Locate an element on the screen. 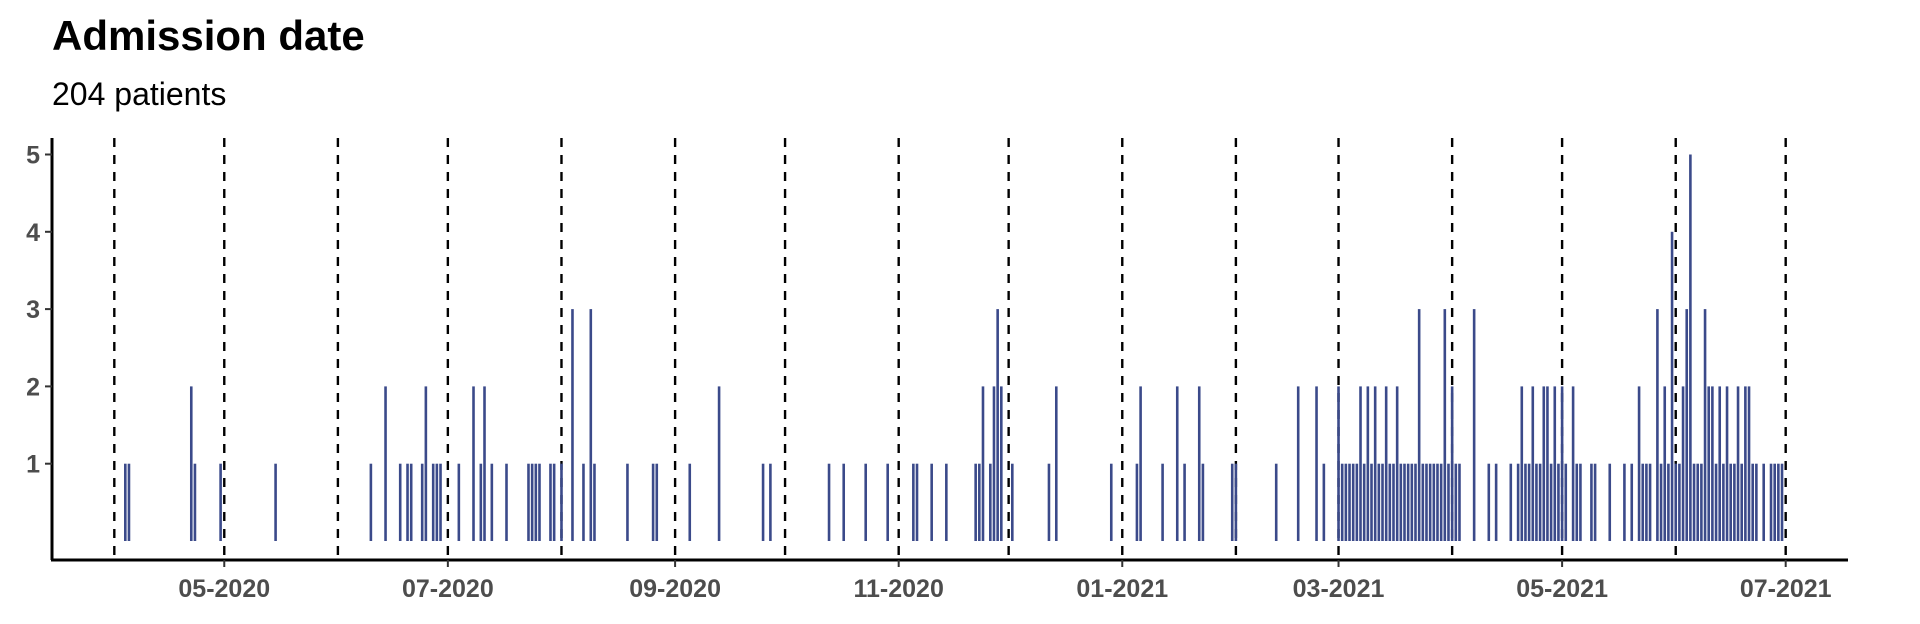 Image resolution: width=1920 pixels, height=624 pixels. x-tick-label: 09-2020 is located at coordinates (675, 589).